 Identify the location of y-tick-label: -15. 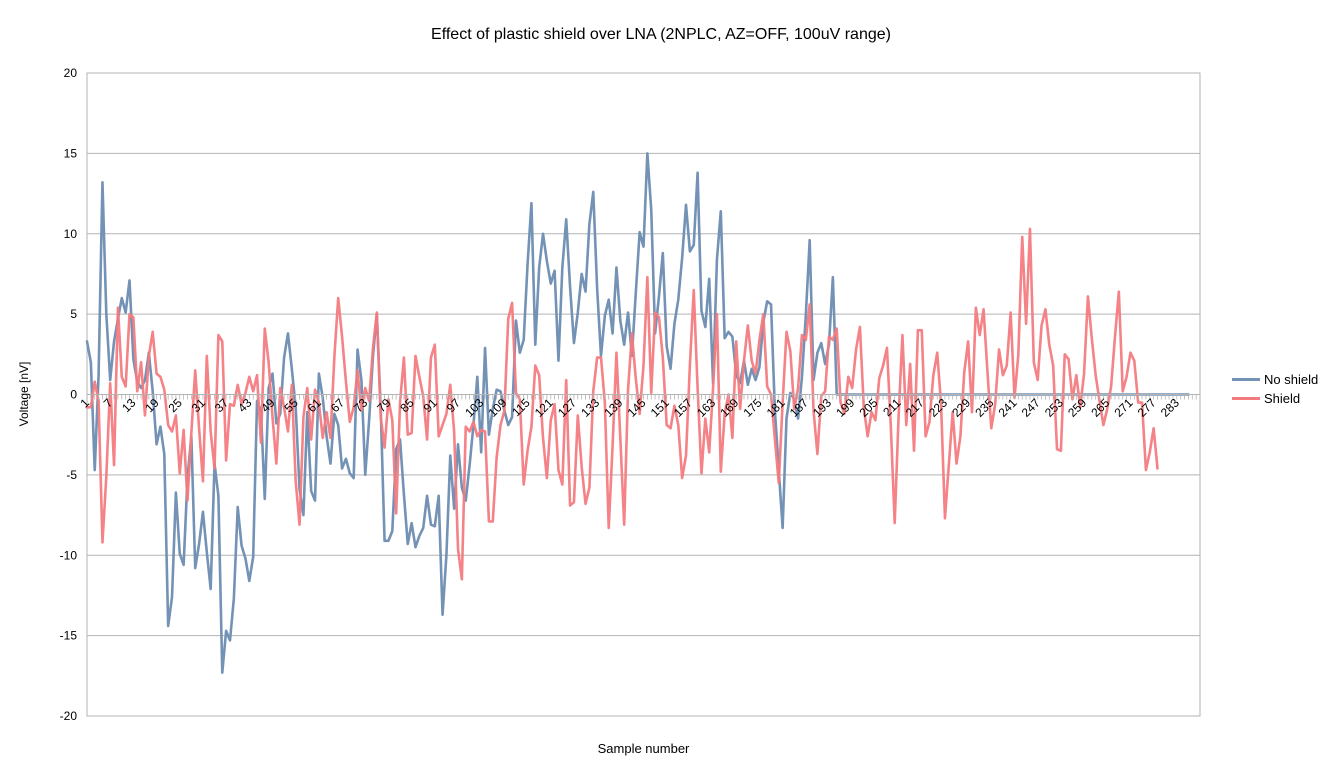
(69, 636).